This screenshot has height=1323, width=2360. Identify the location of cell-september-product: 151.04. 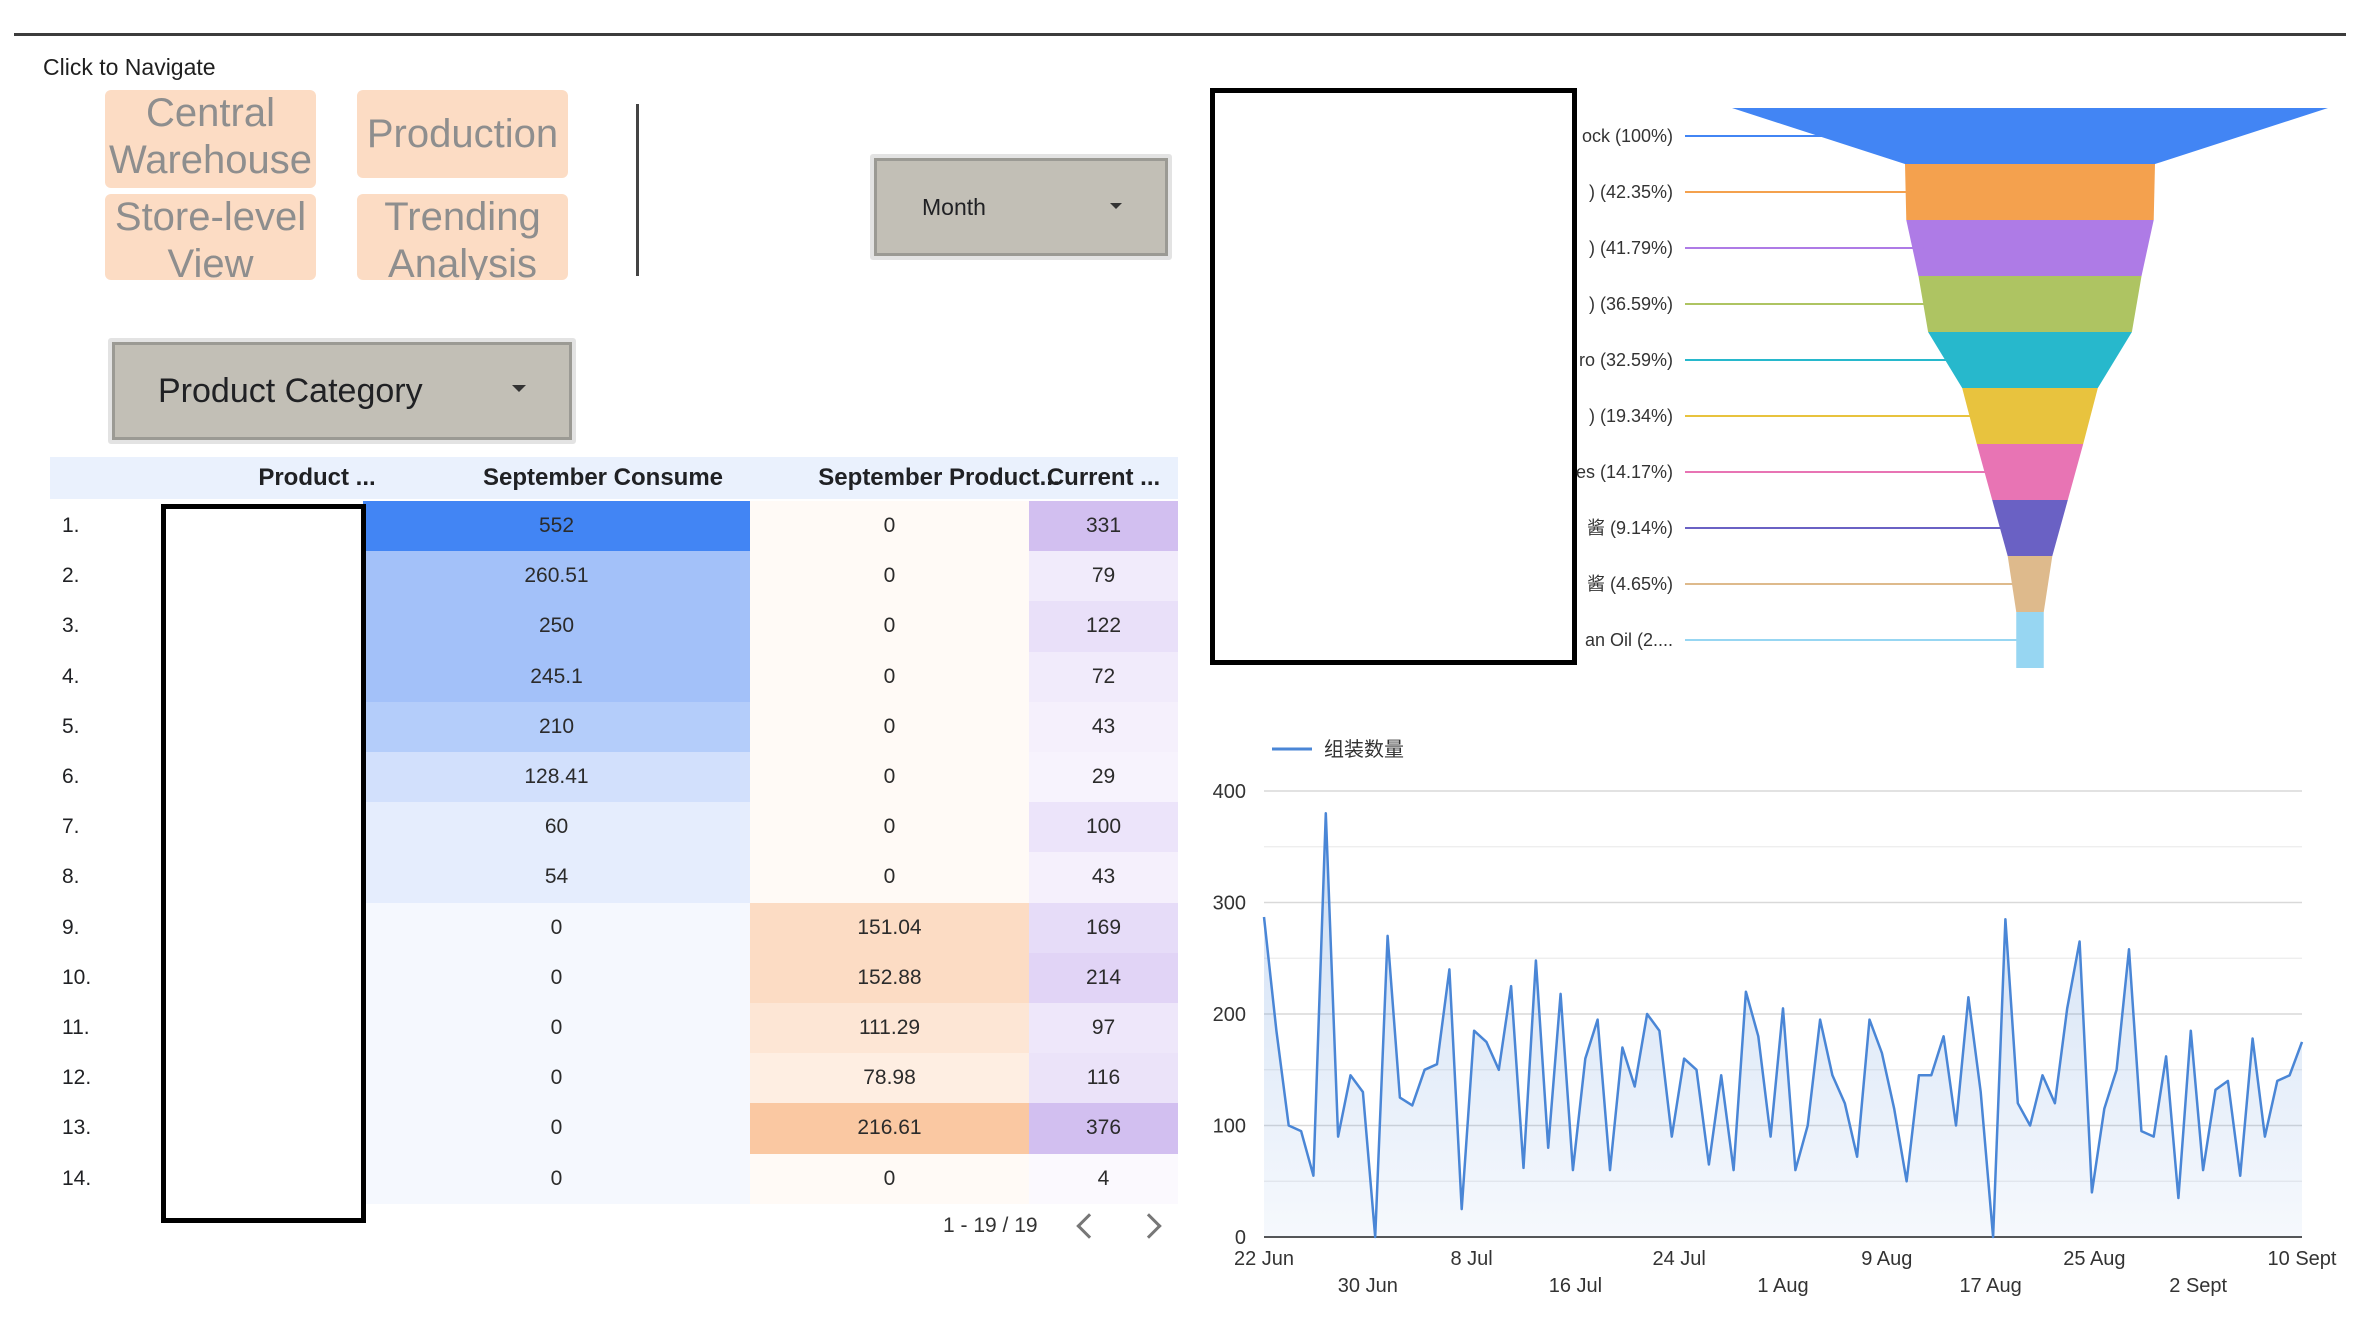
(889, 927).